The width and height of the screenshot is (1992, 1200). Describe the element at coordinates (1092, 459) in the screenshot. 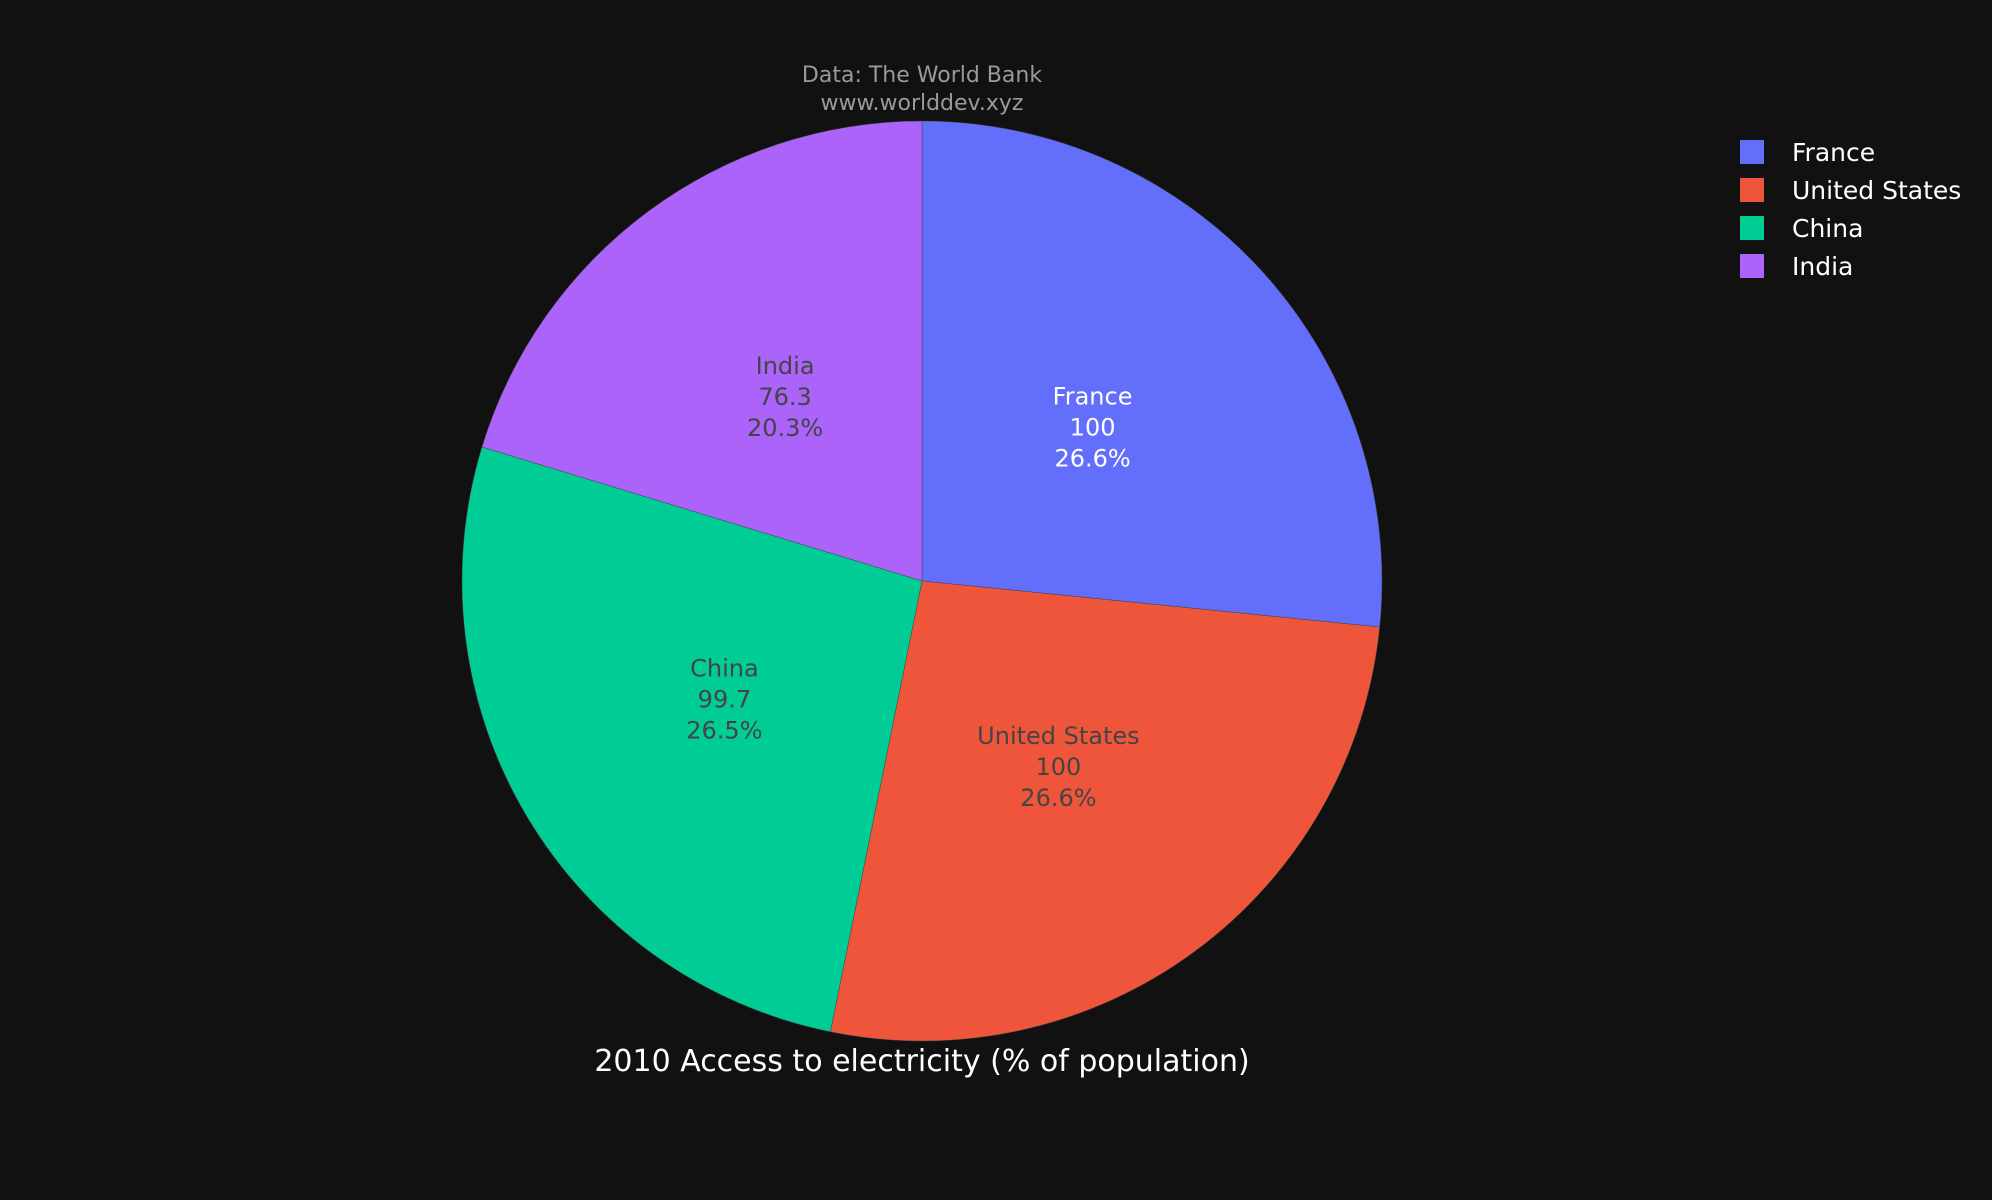

I see `slice-label-percent-france: 26.6%` at that location.